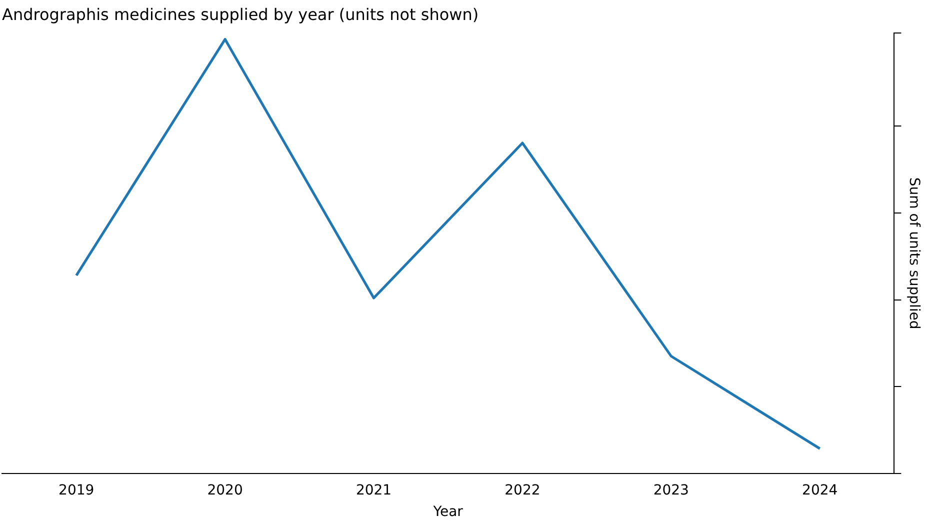  Describe the element at coordinates (240, 14) in the screenshot. I see `chart-title: Andrographis medicines supplied by year (units not shown)` at that location.